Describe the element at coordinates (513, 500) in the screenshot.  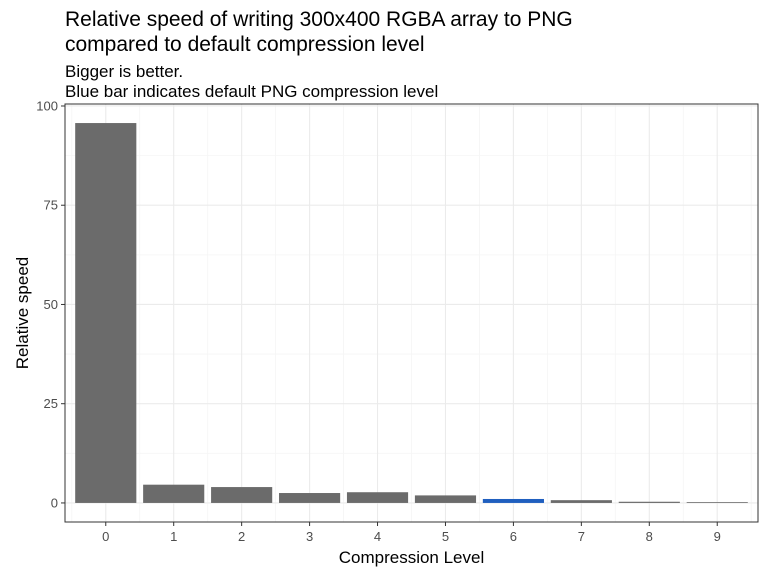
I see `bar-highlight` at that location.